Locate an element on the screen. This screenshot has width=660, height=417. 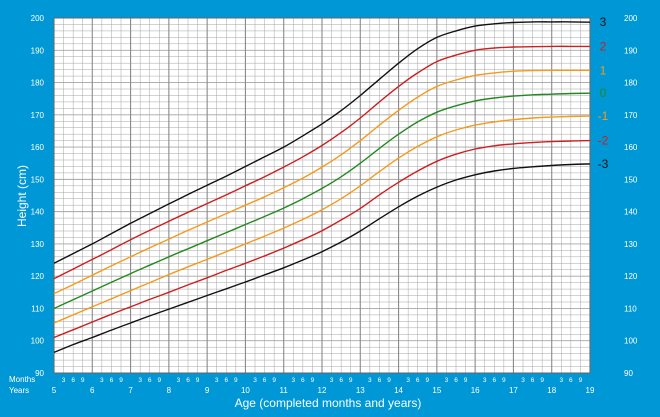
x-year-tick-label: 10 is located at coordinates (245, 390).